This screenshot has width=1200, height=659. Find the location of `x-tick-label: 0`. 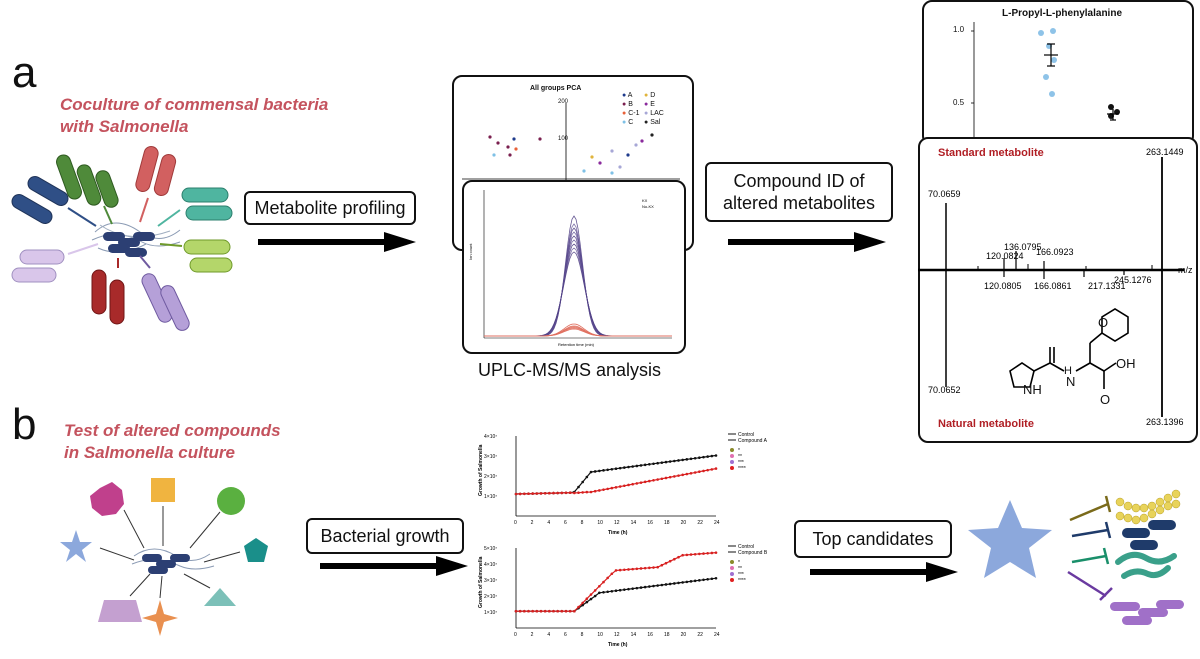

x-tick-label: 0 is located at coordinates (515, 523).